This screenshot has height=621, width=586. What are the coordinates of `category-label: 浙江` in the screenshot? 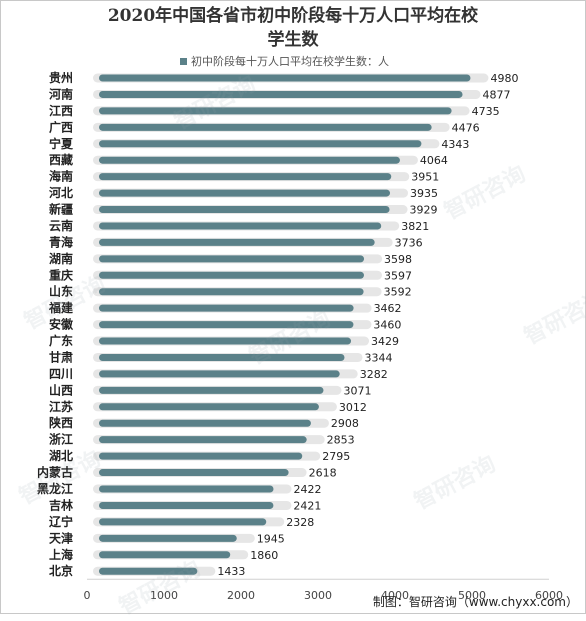 It's located at (61, 439).